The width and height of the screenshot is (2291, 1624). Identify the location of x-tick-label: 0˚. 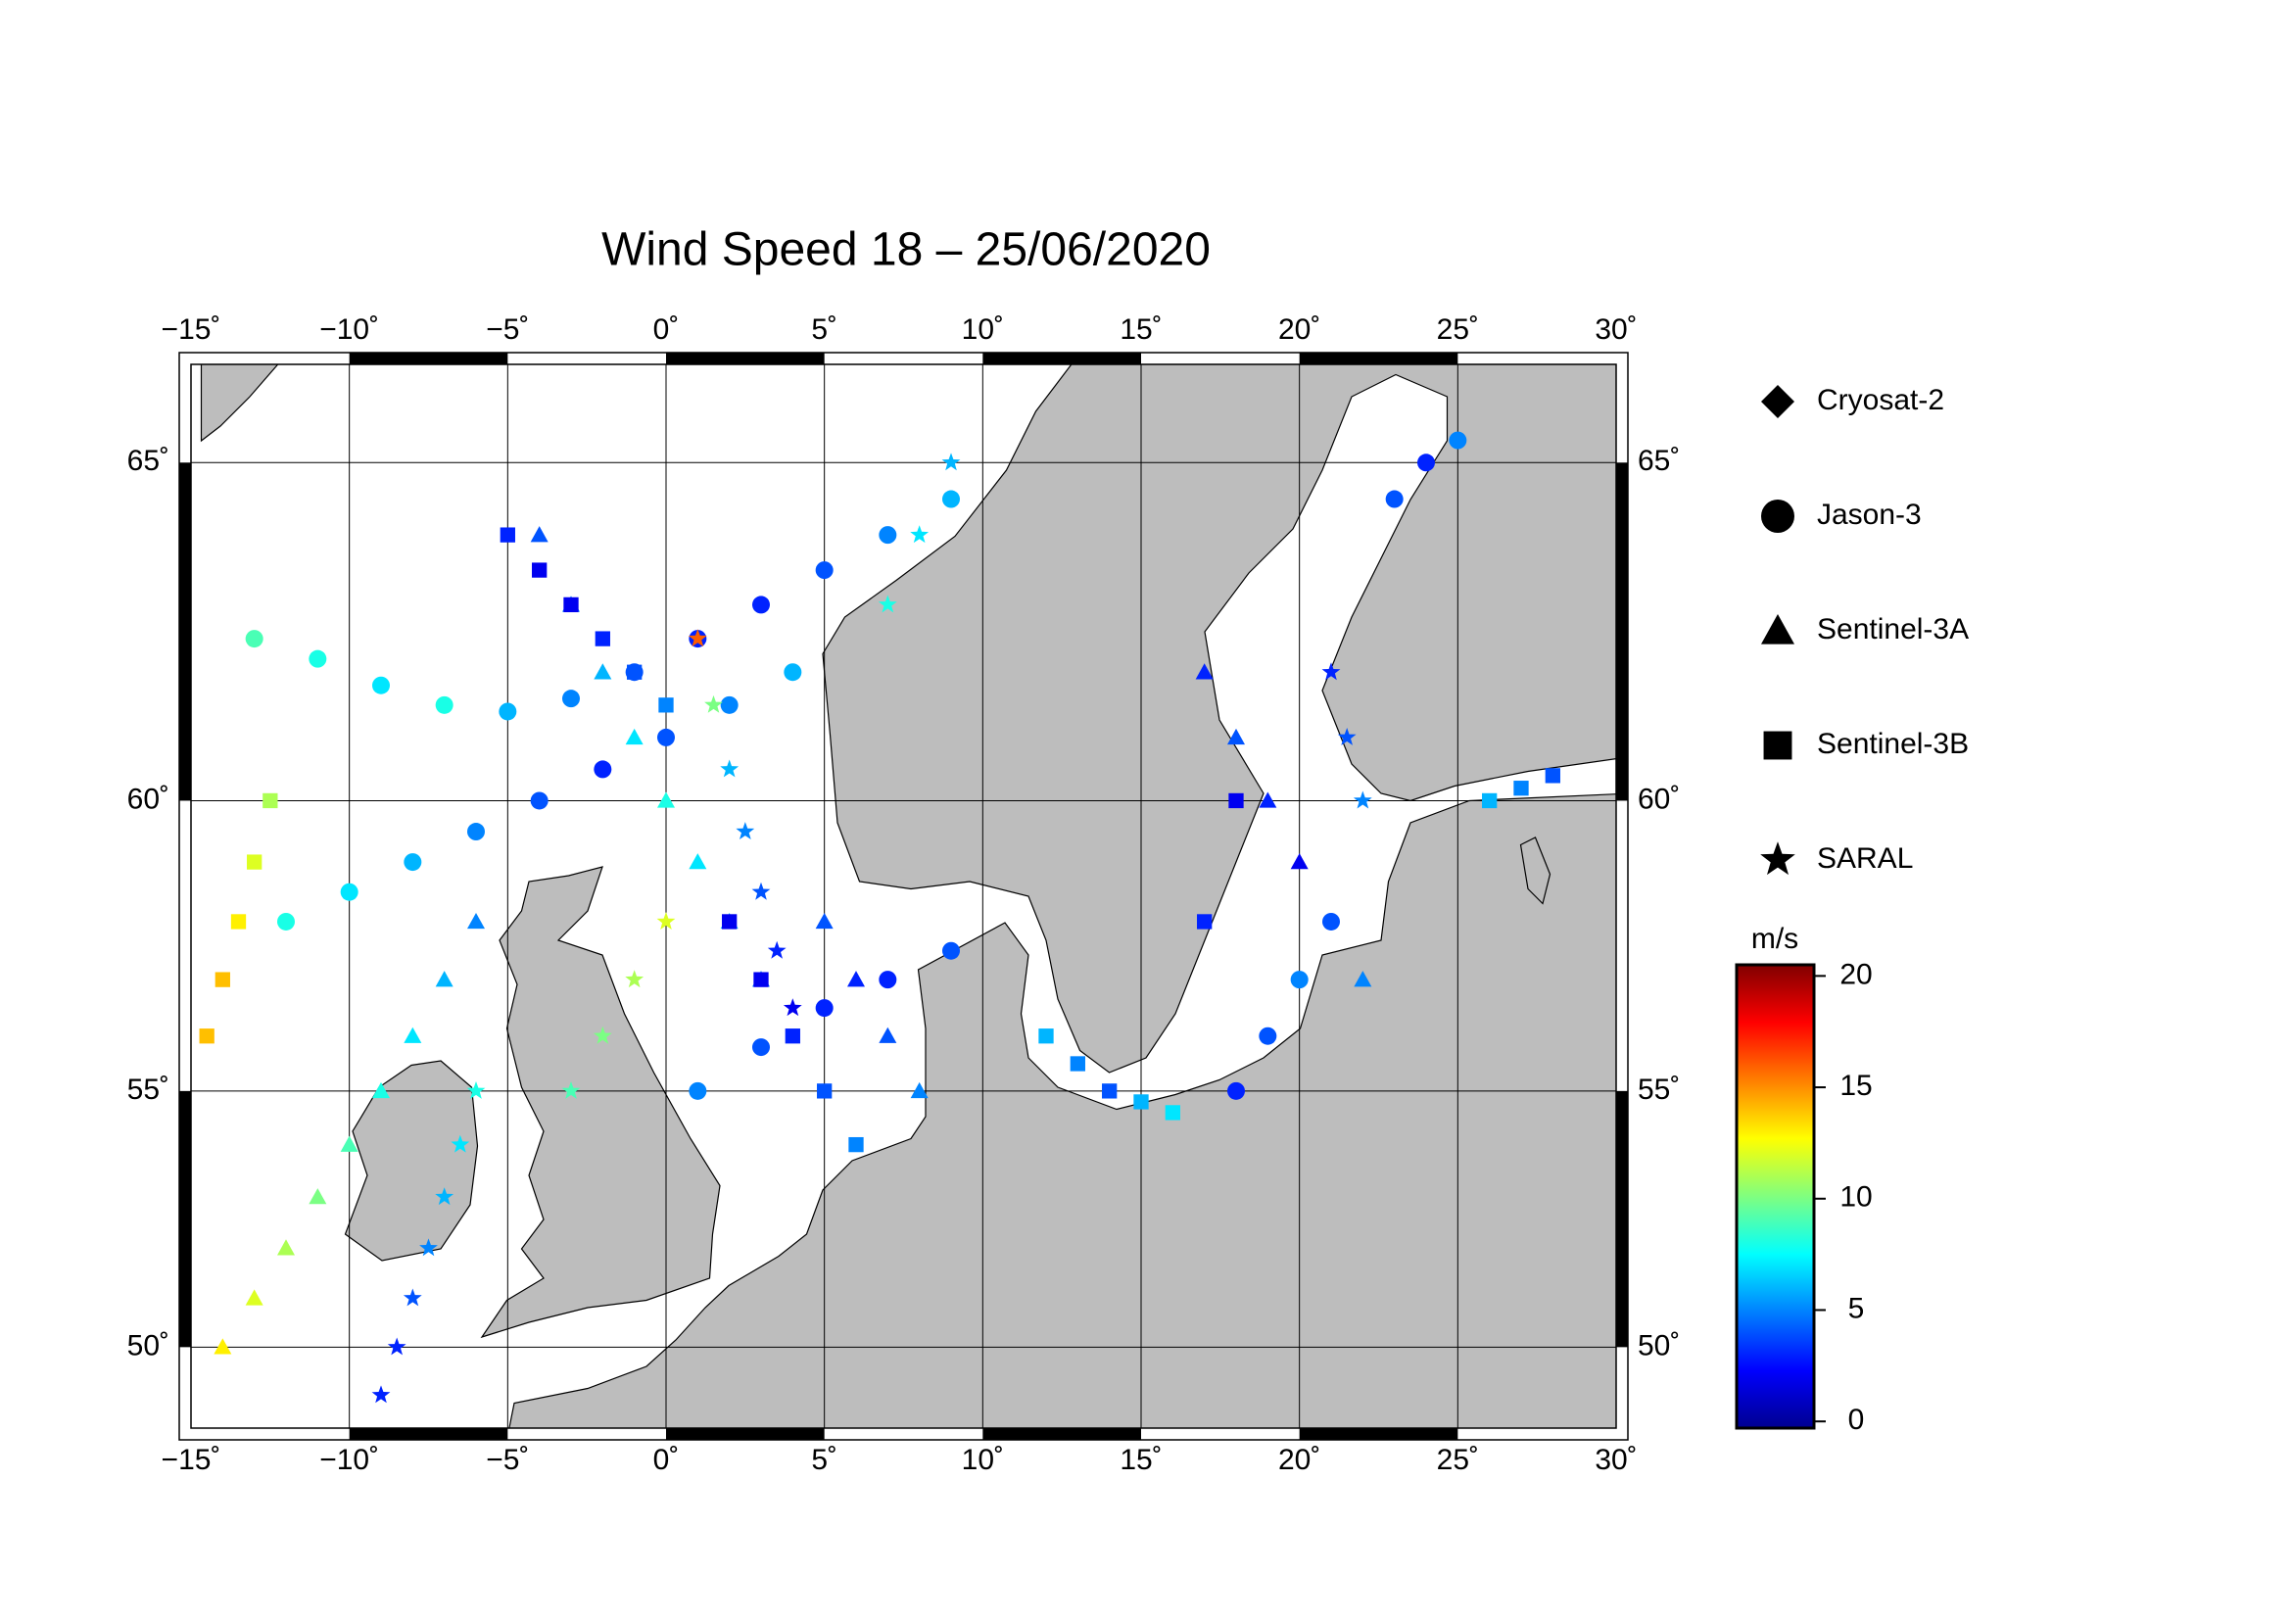
(666, 1460).